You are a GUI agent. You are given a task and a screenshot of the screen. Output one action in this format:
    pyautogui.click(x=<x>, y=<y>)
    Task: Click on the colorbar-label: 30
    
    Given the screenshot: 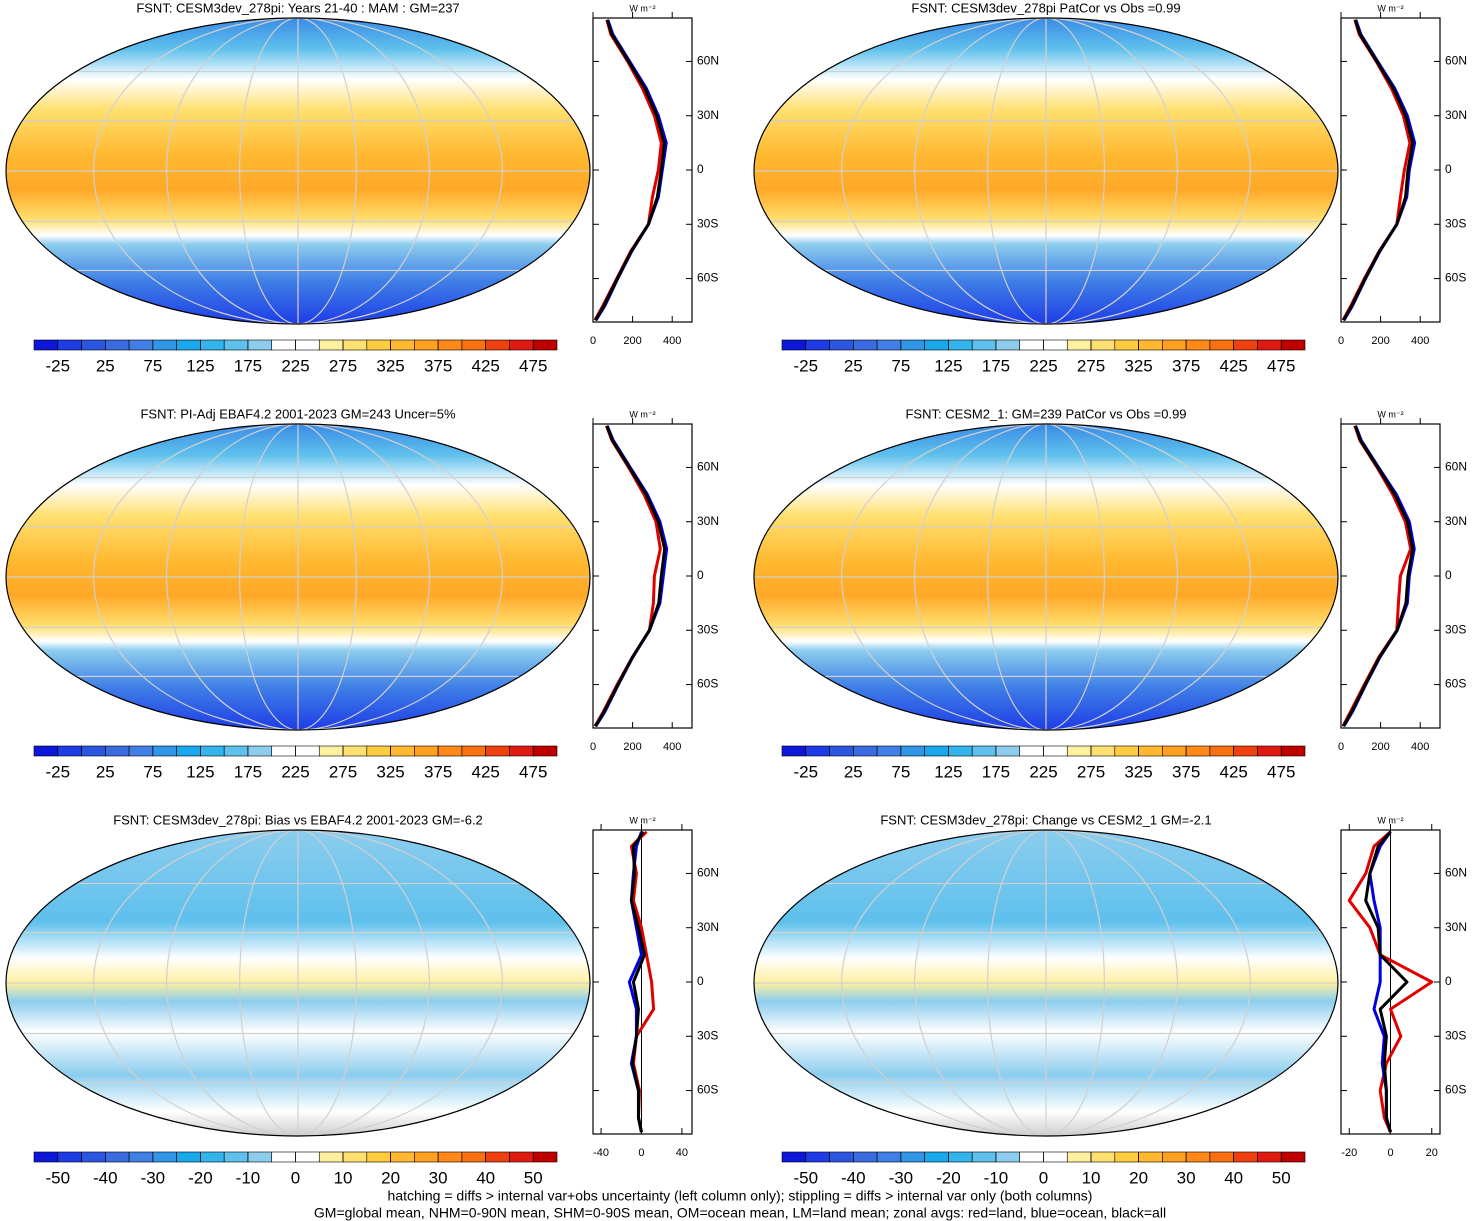 What is the action you would take?
    pyautogui.click(x=1186, y=1177)
    